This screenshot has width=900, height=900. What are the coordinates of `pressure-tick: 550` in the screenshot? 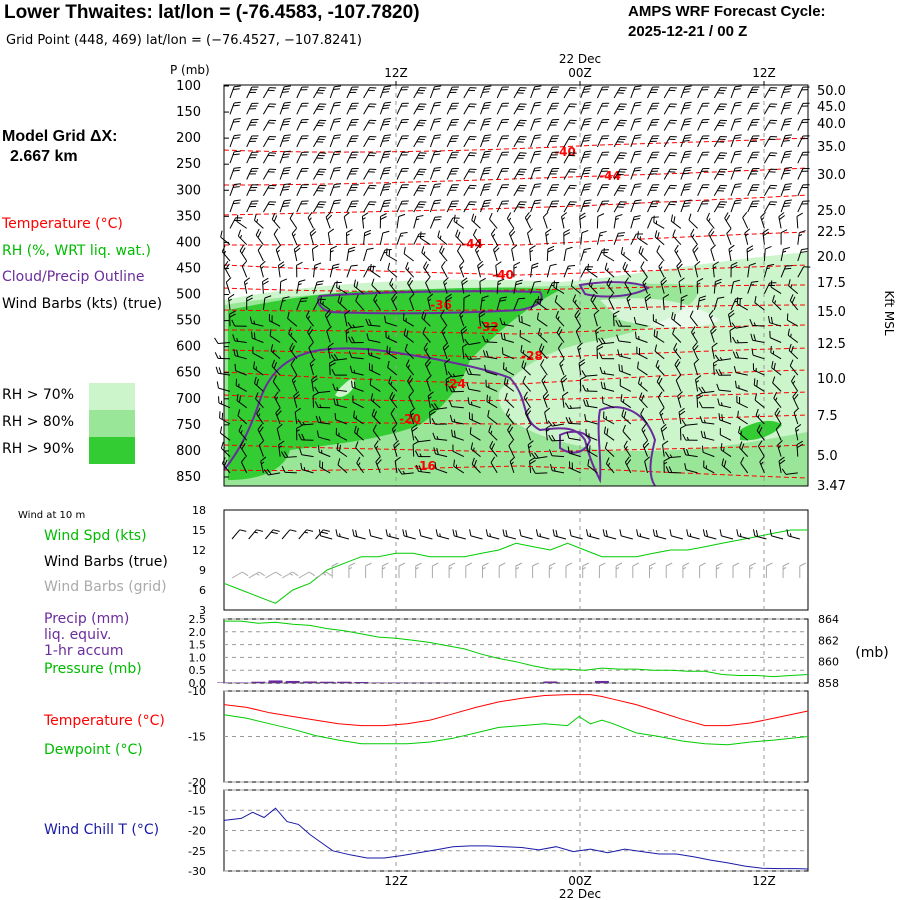 It's located at (188, 321).